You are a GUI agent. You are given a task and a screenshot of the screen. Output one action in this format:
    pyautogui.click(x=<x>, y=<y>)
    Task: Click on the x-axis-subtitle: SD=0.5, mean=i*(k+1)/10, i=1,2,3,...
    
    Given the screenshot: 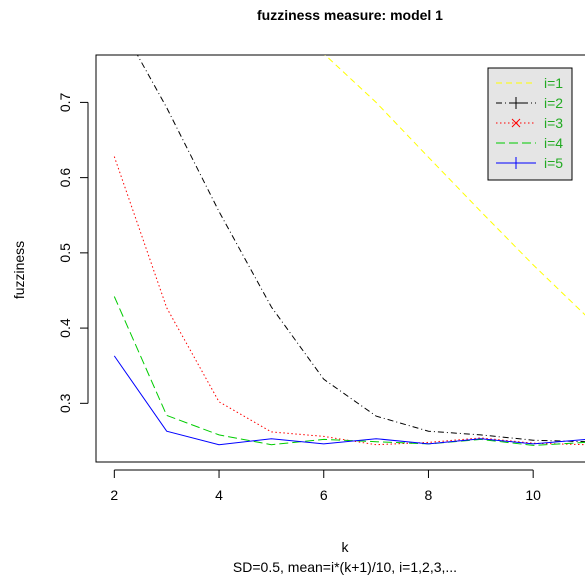 What is the action you would take?
    pyautogui.click(x=345, y=567)
    